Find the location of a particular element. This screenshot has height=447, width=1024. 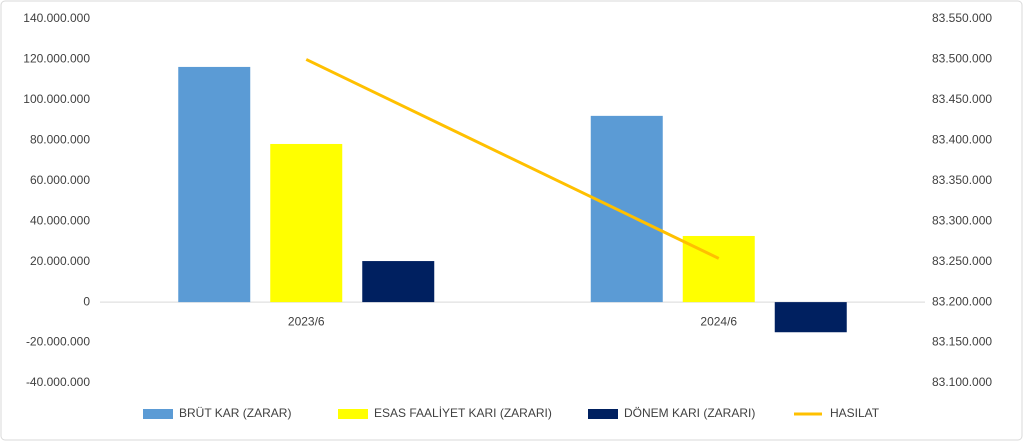

legend-label: HASILAT is located at coordinates (855, 413).